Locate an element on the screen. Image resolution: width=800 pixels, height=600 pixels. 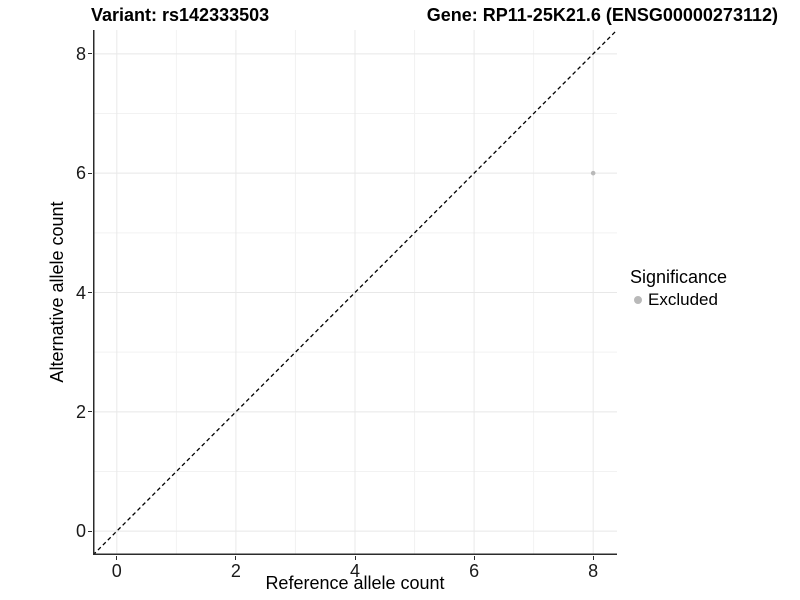
legend-item-label: Excluded is located at coordinates (683, 299).